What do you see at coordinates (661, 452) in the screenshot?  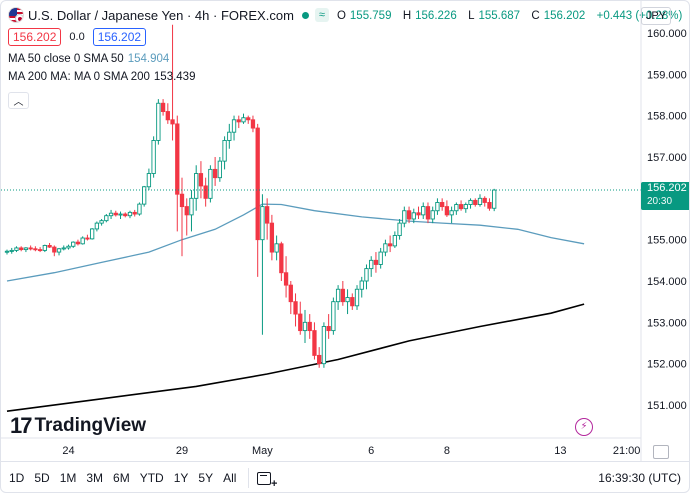 I see `timezone-settings-icon` at bounding box center [661, 452].